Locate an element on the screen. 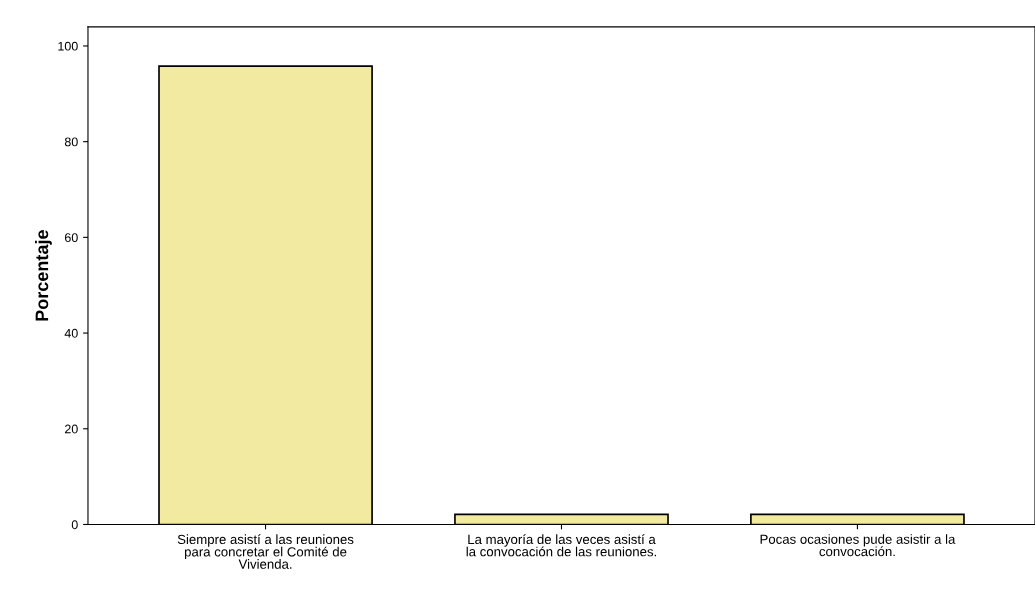  y-tick-label: 80 is located at coordinates (71, 142).